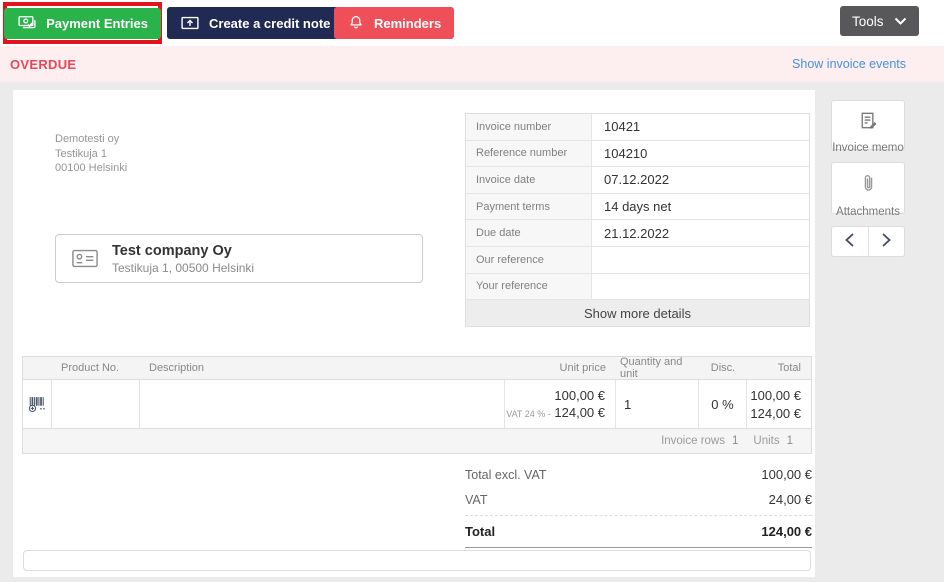  What do you see at coordinates (868, 148) in the screenshot?
I see `invoice-memo-label: Invoice memo` at bounding box center [868, 148].